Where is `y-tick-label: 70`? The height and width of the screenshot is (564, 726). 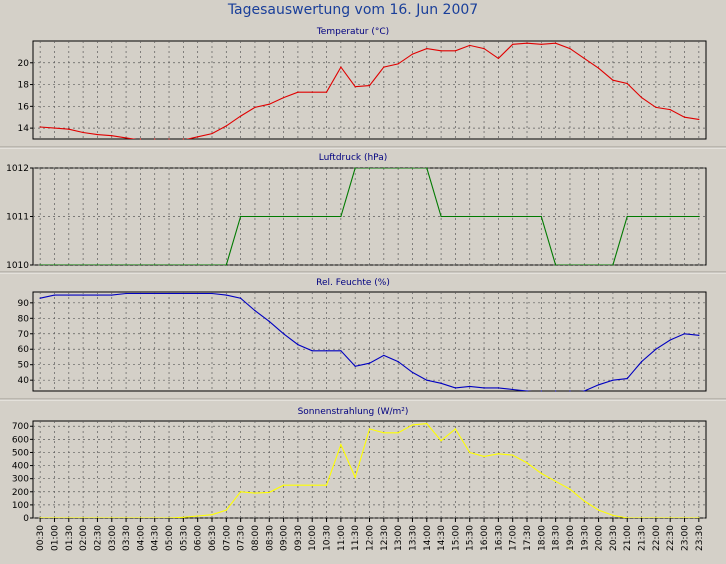 y-tick-label: 70 is located at coordinates (24, 335).